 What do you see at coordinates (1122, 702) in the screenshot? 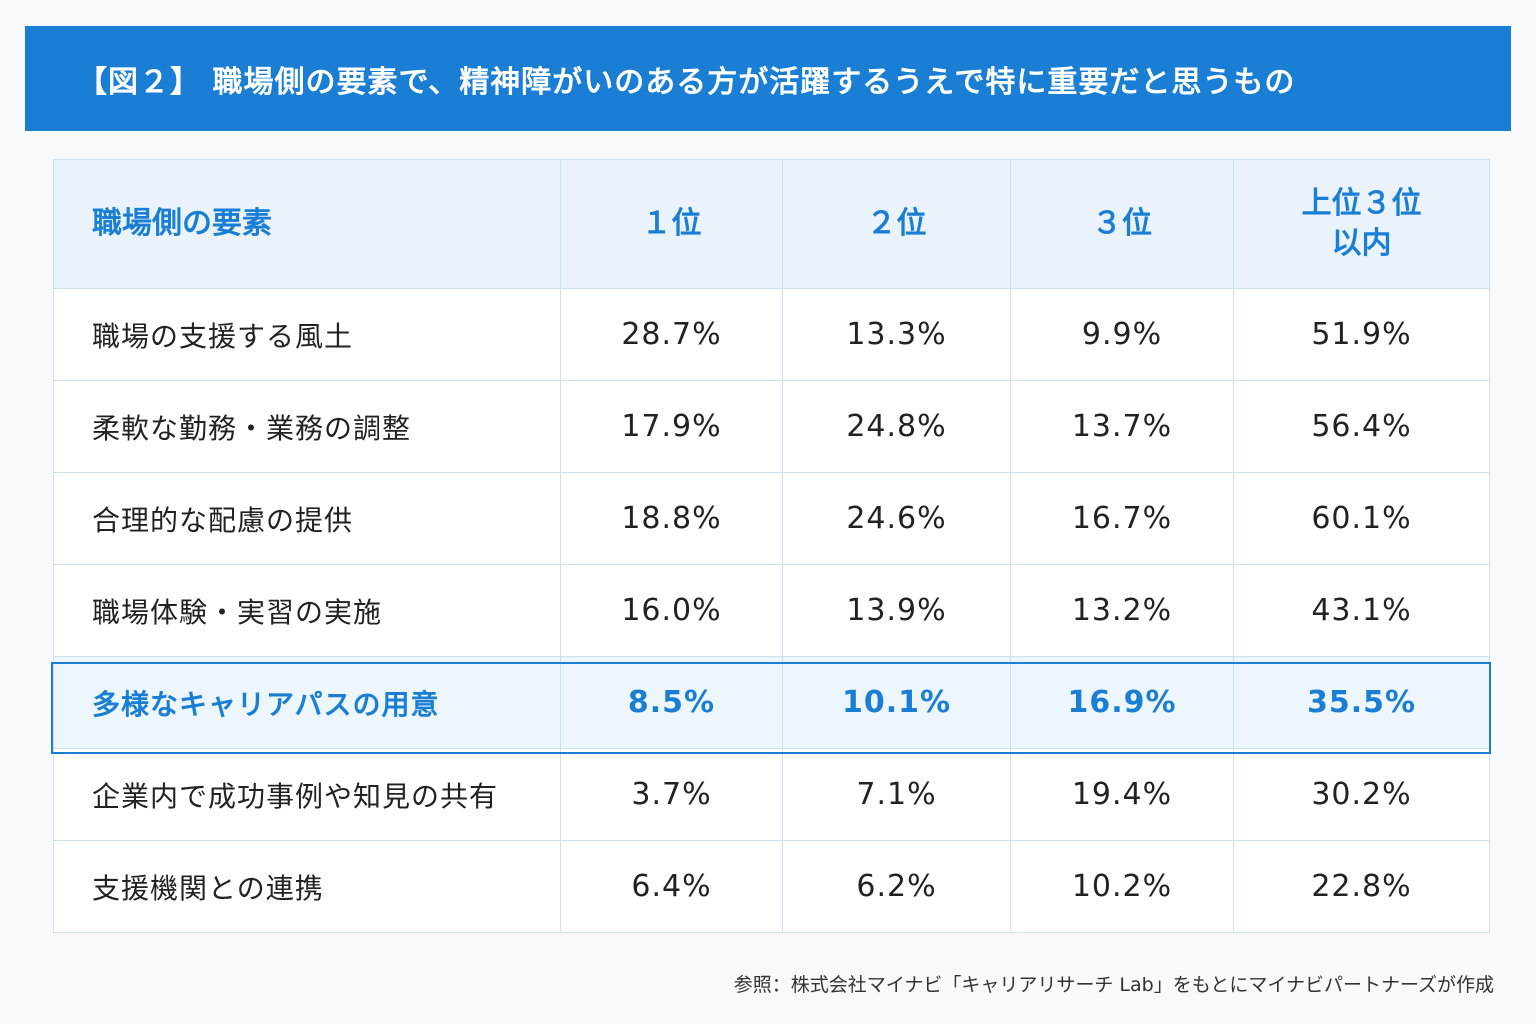
I see `value-cell: 16.9%` at bounding box center [1122, 702].